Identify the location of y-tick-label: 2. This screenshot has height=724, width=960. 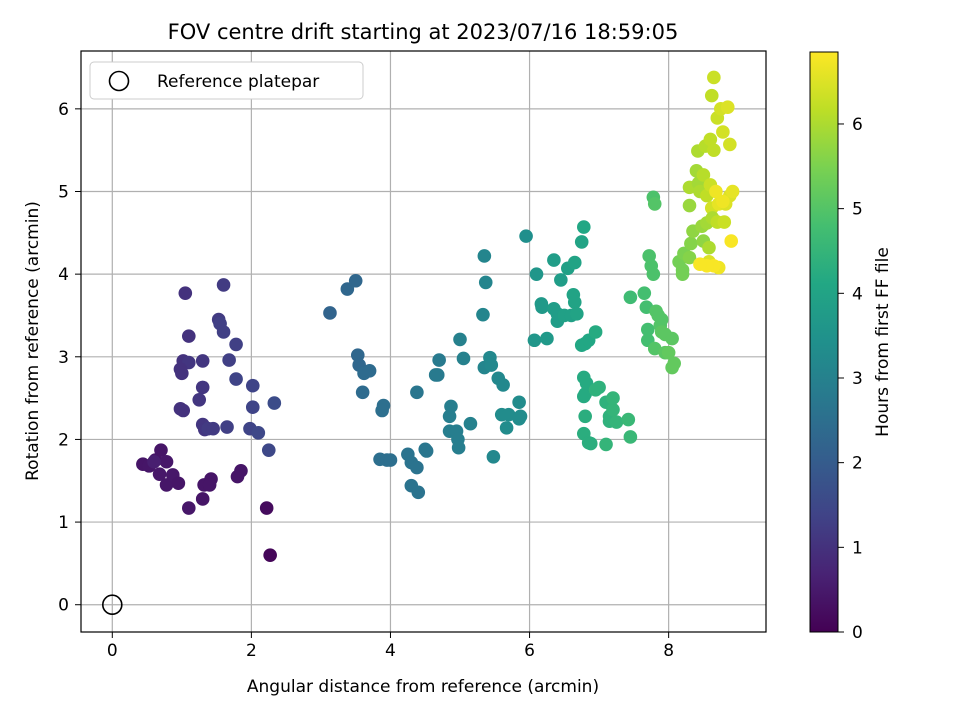
(63, 440).